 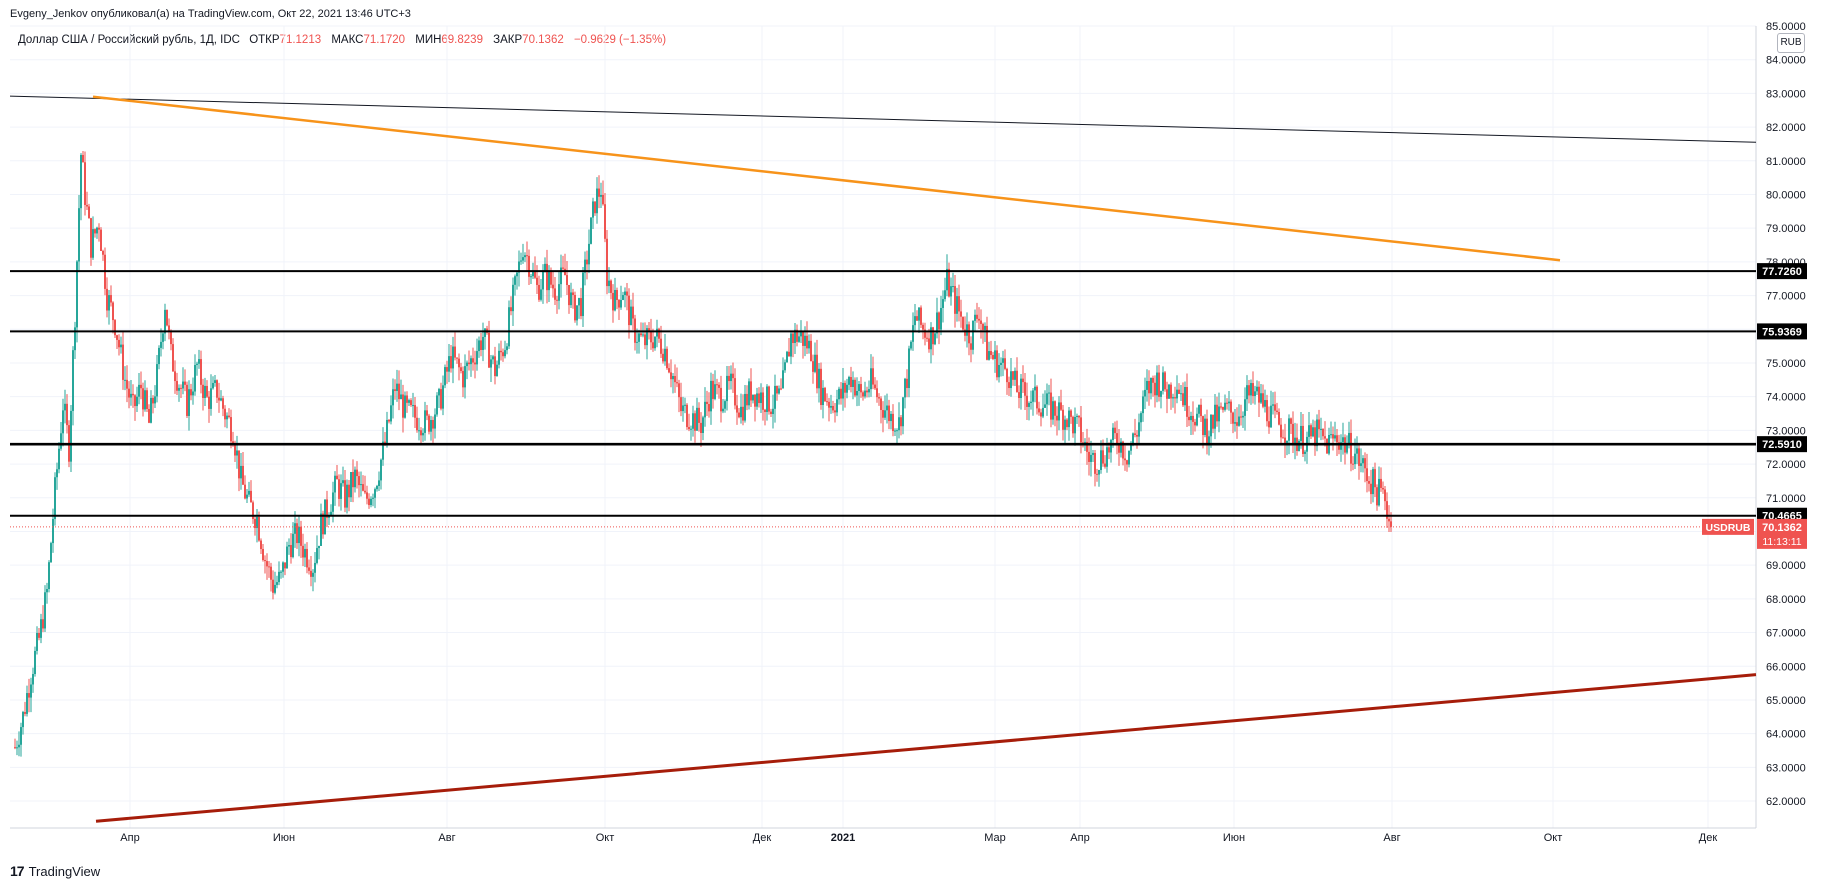 What do you see at coordinates (129, 40) in the screenshot?
I see `symbol-description: Доллар США / Российский рубль, 1Д, IDC` at bounding box center [129, 40].